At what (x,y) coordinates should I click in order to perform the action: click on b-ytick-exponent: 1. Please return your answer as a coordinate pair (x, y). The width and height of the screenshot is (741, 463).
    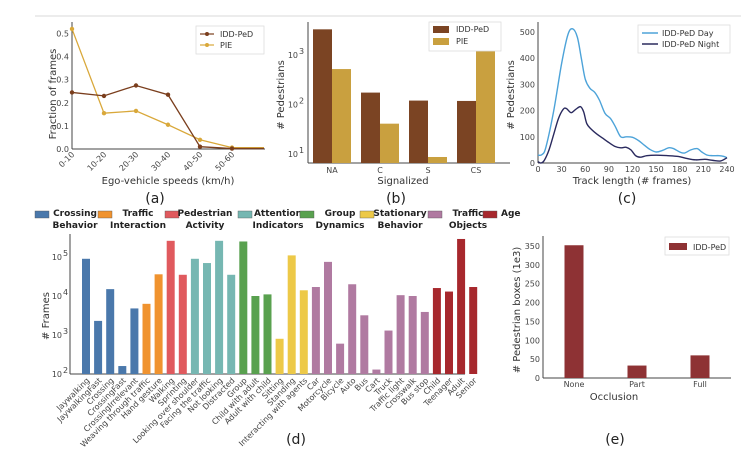
    Looking at the image, I should click on (301, 150).